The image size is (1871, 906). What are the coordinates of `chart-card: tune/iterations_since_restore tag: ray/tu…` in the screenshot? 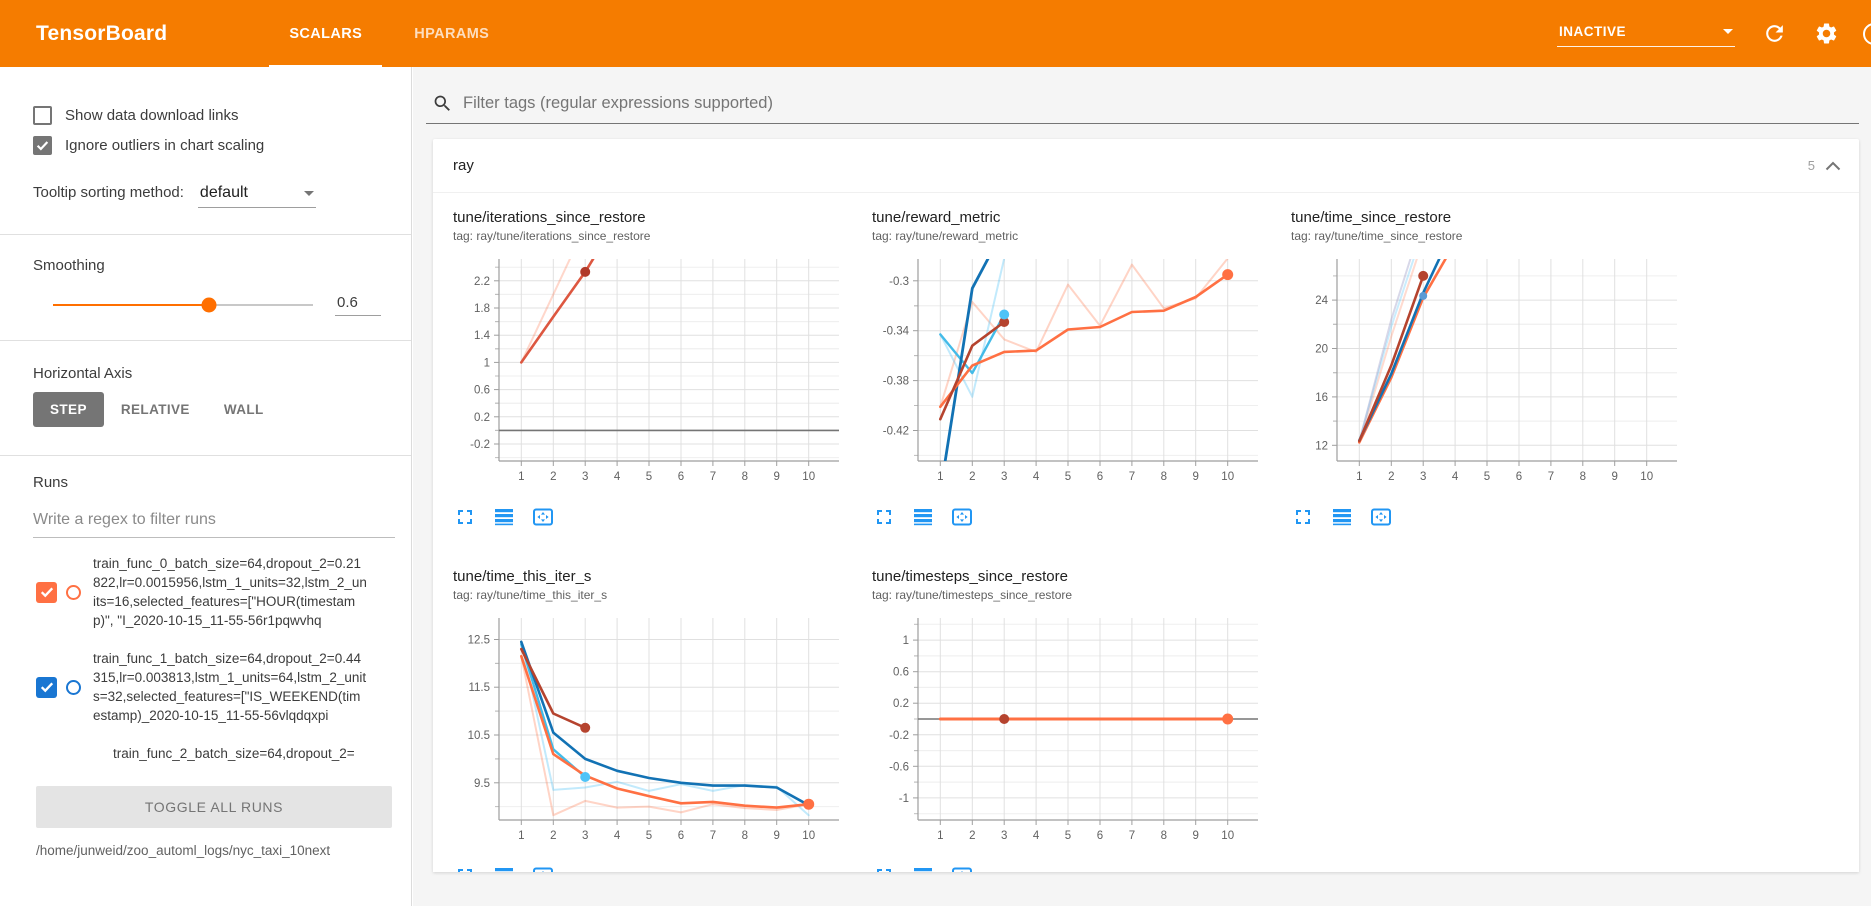 It's located at (662, 371).